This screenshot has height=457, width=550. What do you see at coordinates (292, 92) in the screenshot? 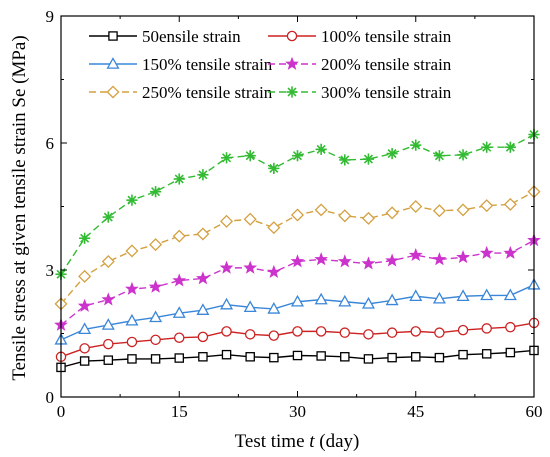
I see `legend-marker` at bounding box center [292, 92].